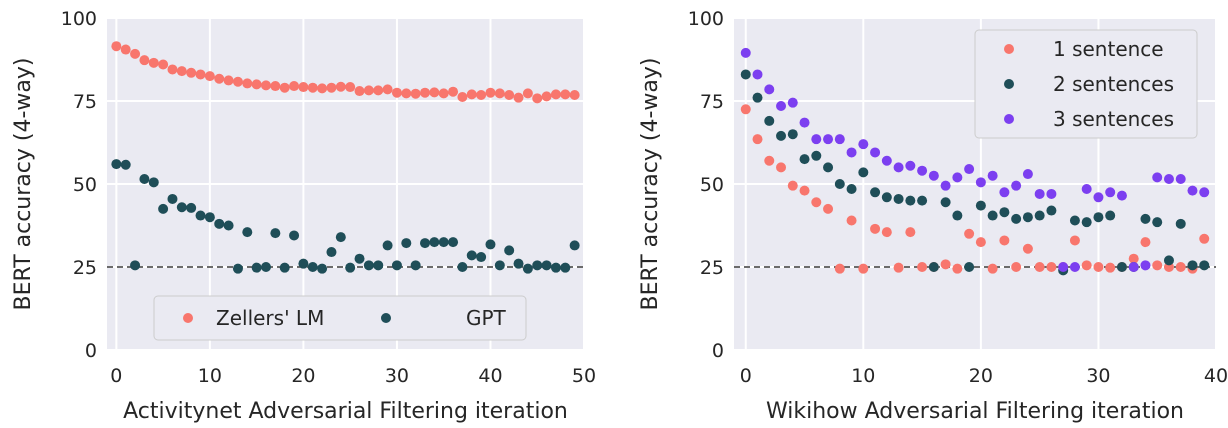  What do you see at coordinates (584, 376) in the screenshot?
I see `x-tick-label: 50` at bounding box center [584, 376].